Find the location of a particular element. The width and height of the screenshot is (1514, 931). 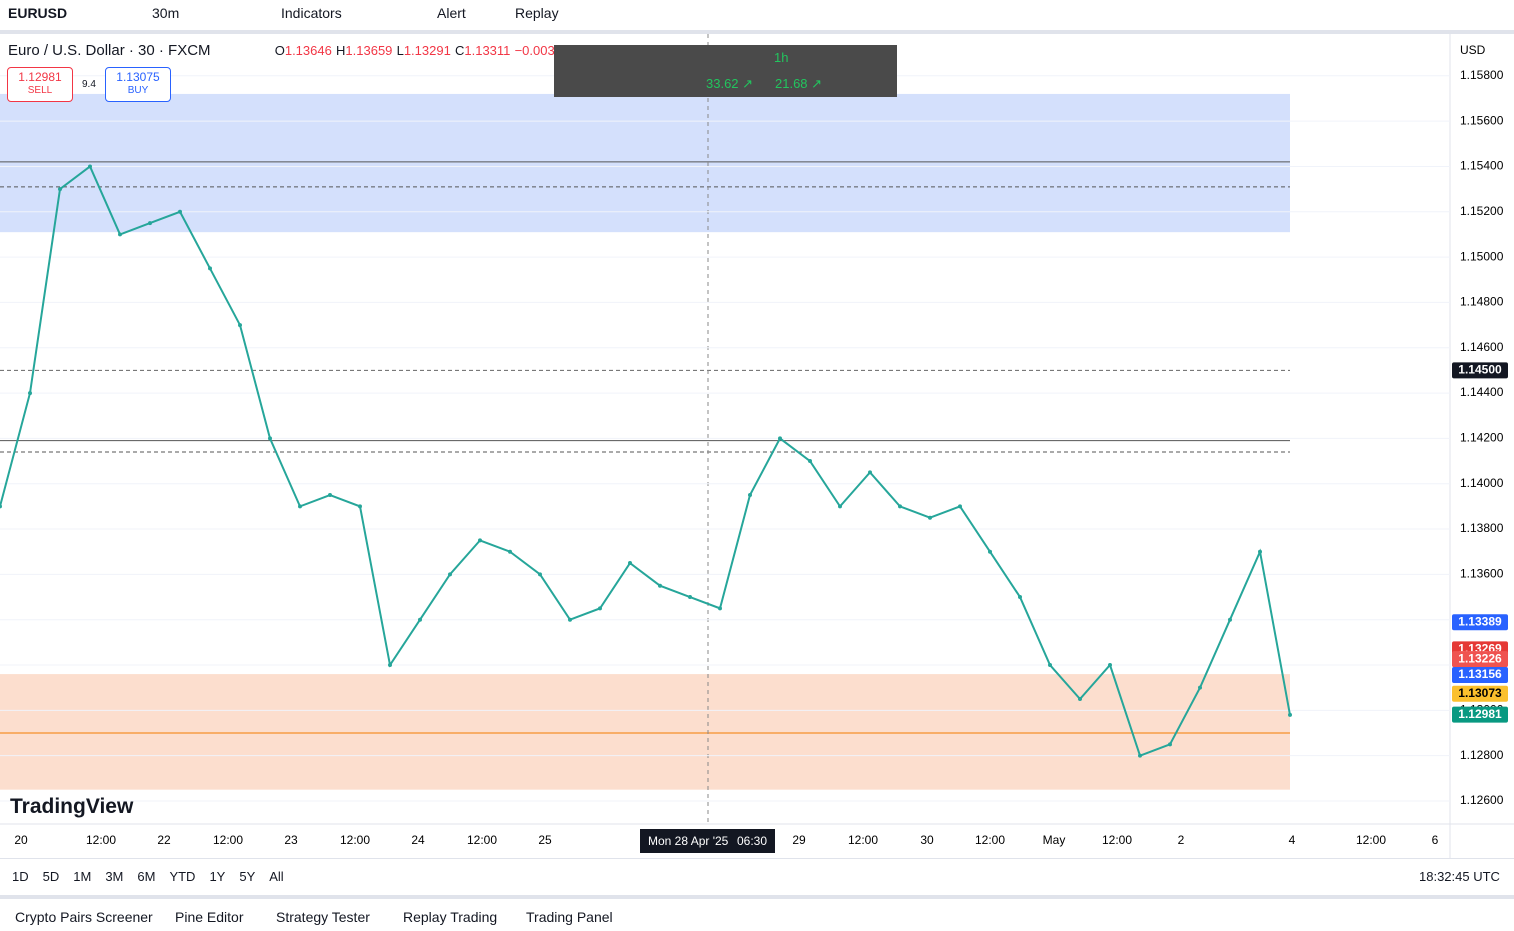

table-widget: 1h 33.62 ↗ 21.68 ↗ is located at coordinates (725, 71).